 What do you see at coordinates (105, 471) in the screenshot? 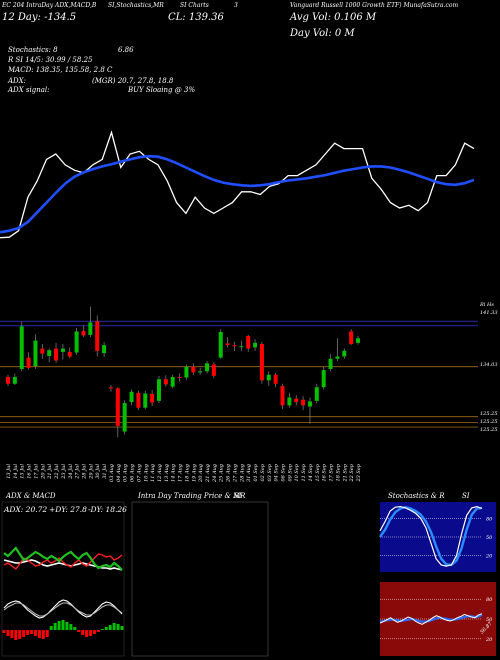
I see `date-label: 31 Jul` at bounding box center [105, 471].